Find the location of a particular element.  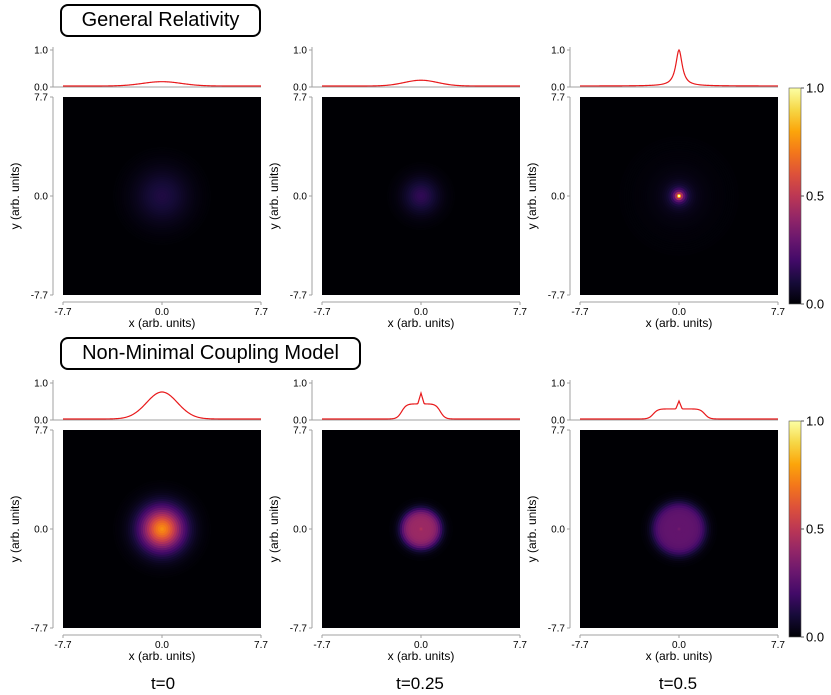

time-label-t0: t=0 is located at coordinates (163, 683).